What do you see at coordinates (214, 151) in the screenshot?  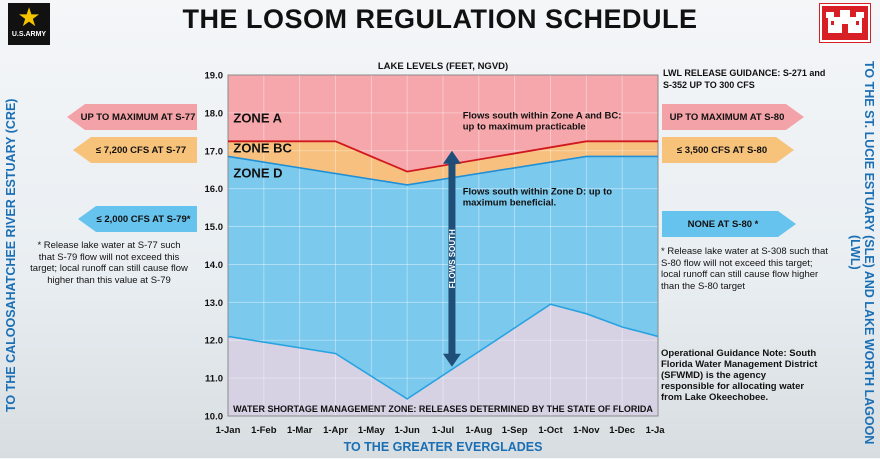 I see `y-tick-label: 17.0` at bounding box center [214, 151].